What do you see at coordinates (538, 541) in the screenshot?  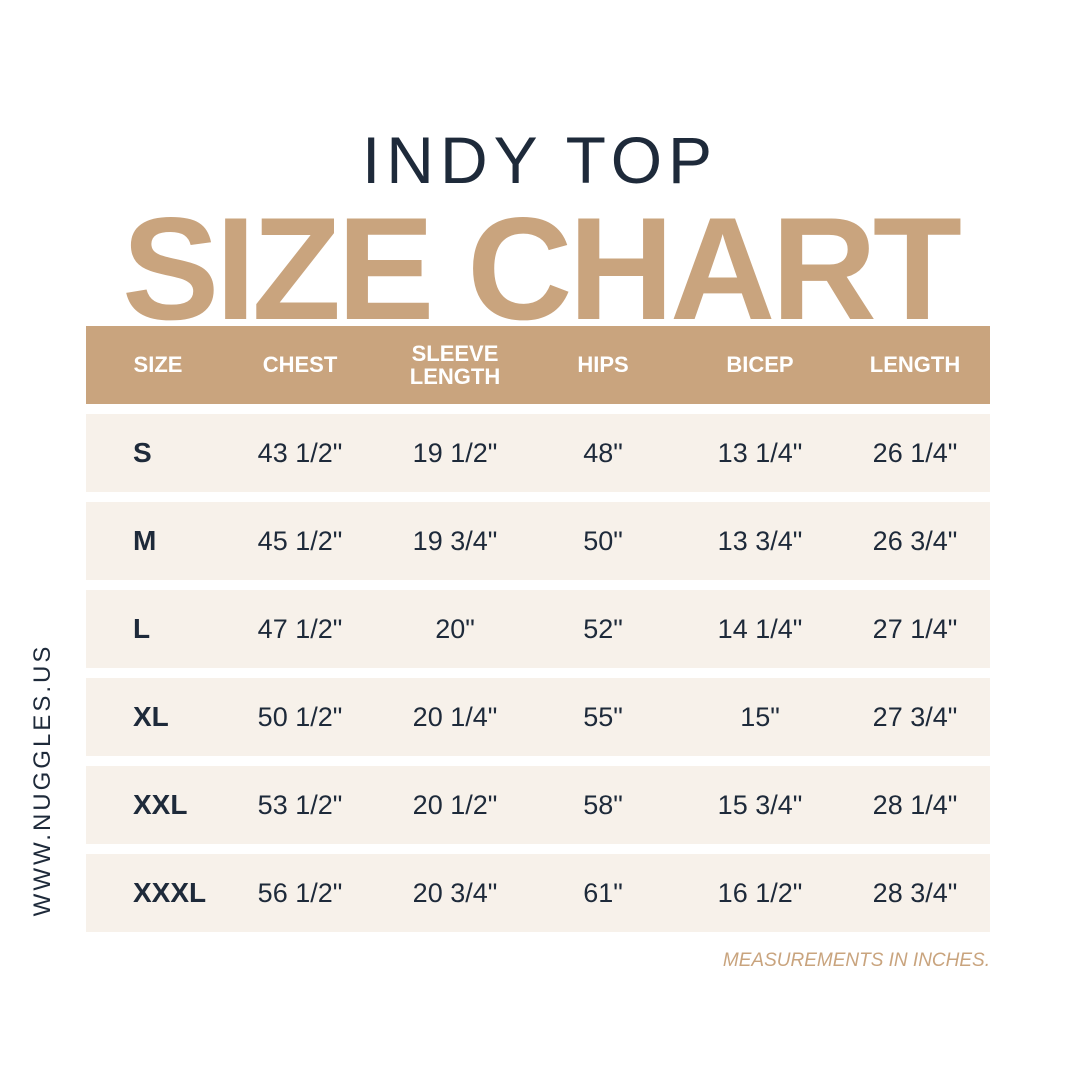 I see `table-row: M 45 1/2" 19 3/4" 50" 13 3/4" 26 3/4"` at bounding box center [538, 541].